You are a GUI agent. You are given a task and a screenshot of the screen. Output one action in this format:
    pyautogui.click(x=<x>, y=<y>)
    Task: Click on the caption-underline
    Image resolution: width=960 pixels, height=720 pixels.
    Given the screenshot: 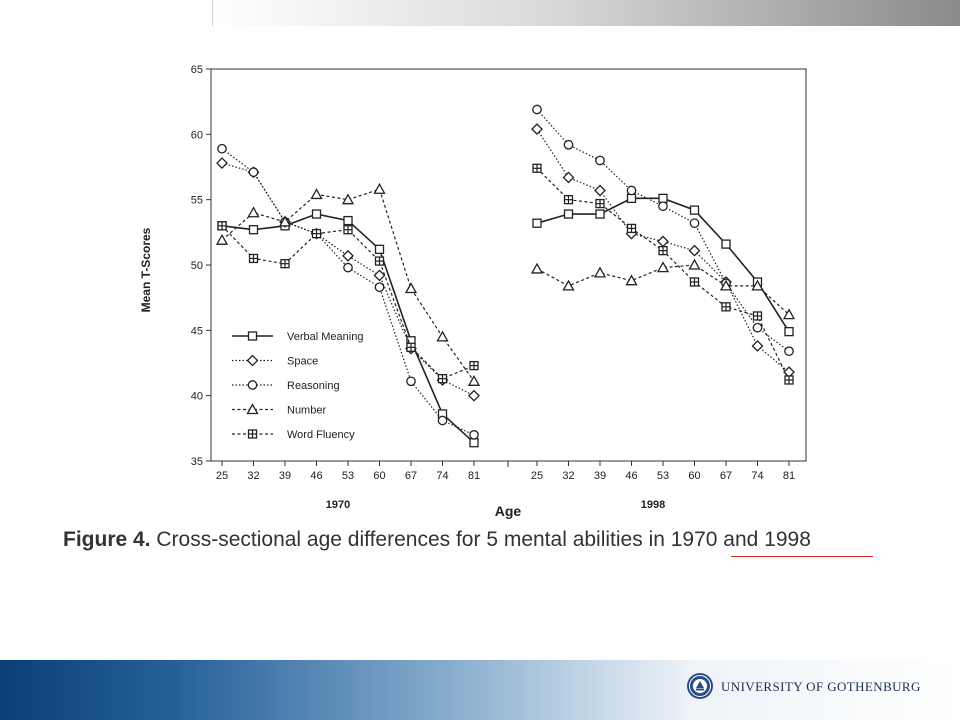 What is the action you would take?
    pyautogui.click(x=802, y=556)
    